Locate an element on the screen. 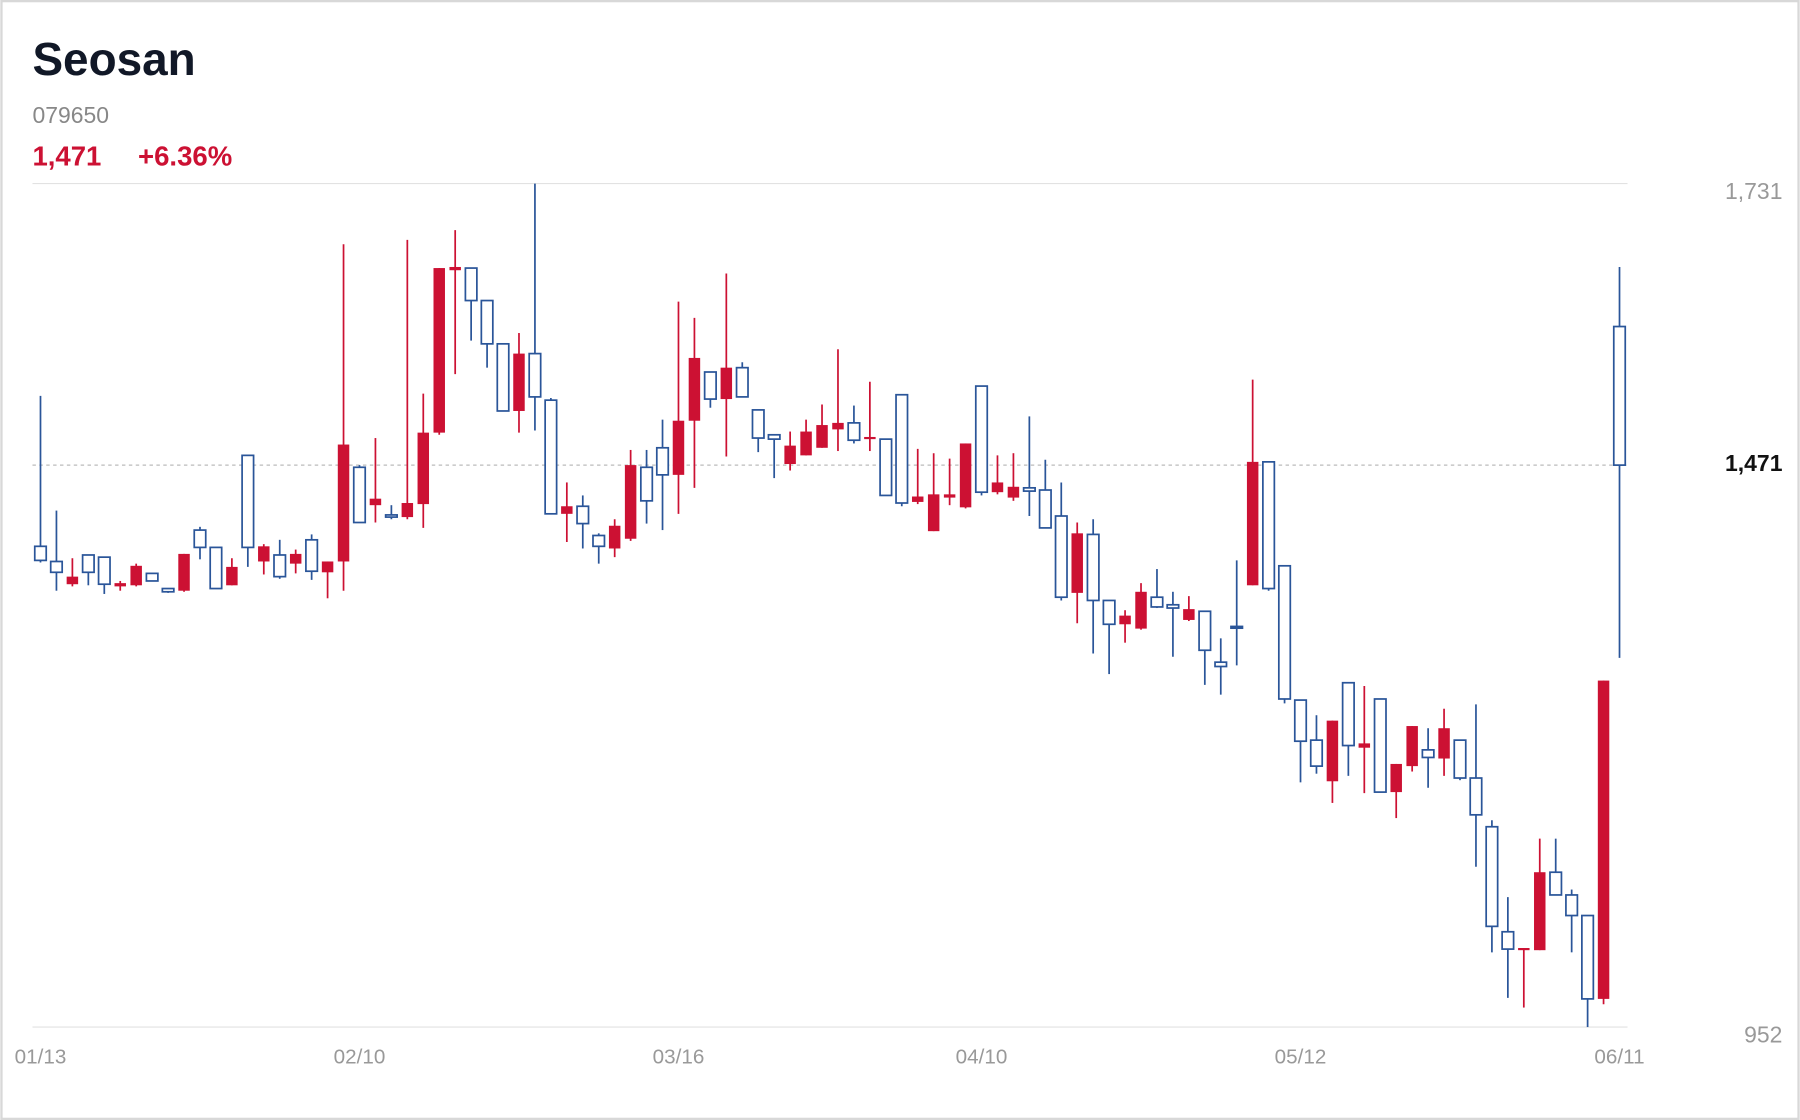 Image resolution: width=1800 pixels, height=1120 pixels. x-tick-label: 05/12 is located at coordinates (1301, 1056).